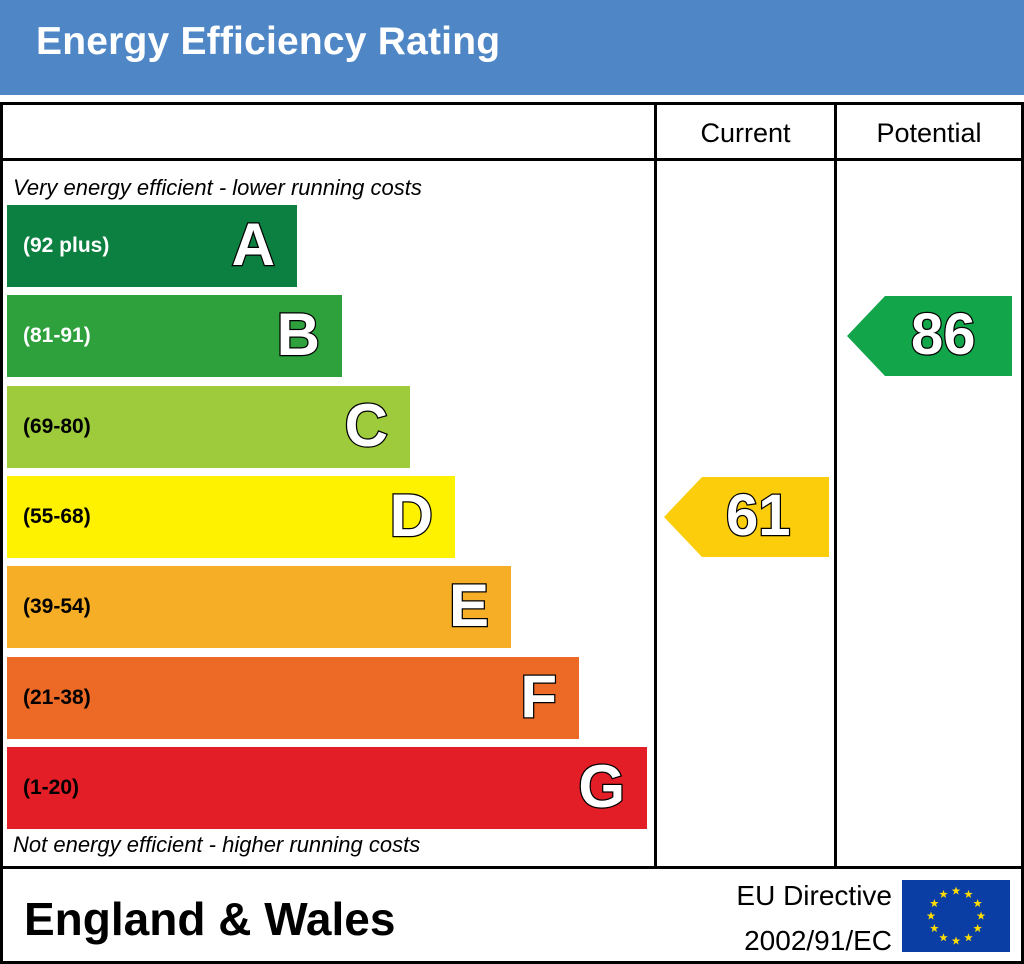  Describe the element at coordinates (253, 244) in the screenshot. I see `band-letter: A` at that location.